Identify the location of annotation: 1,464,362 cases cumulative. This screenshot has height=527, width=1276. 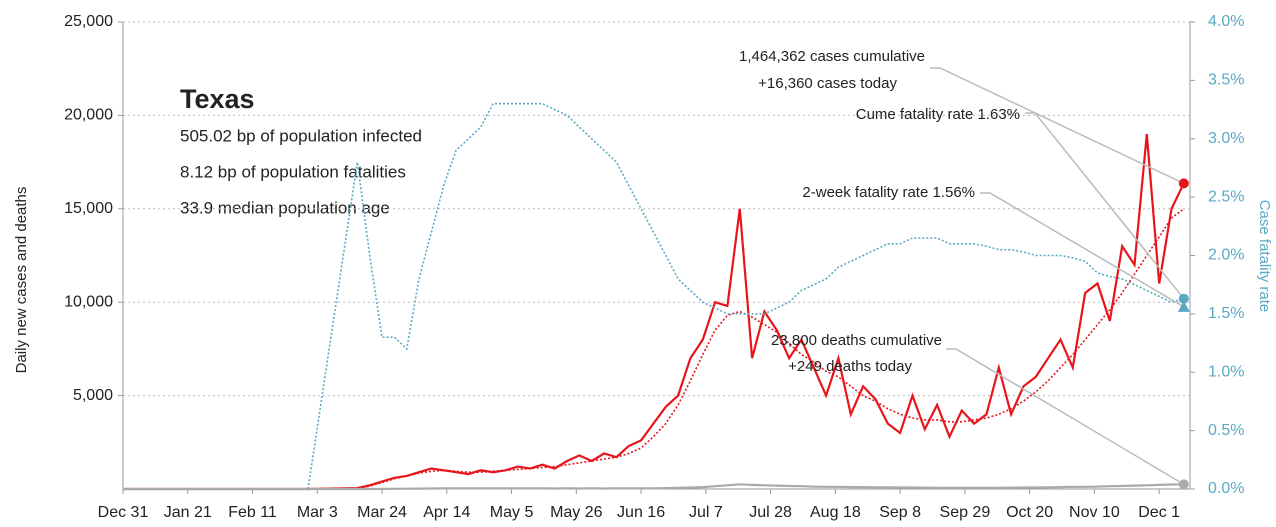
(832, 56).